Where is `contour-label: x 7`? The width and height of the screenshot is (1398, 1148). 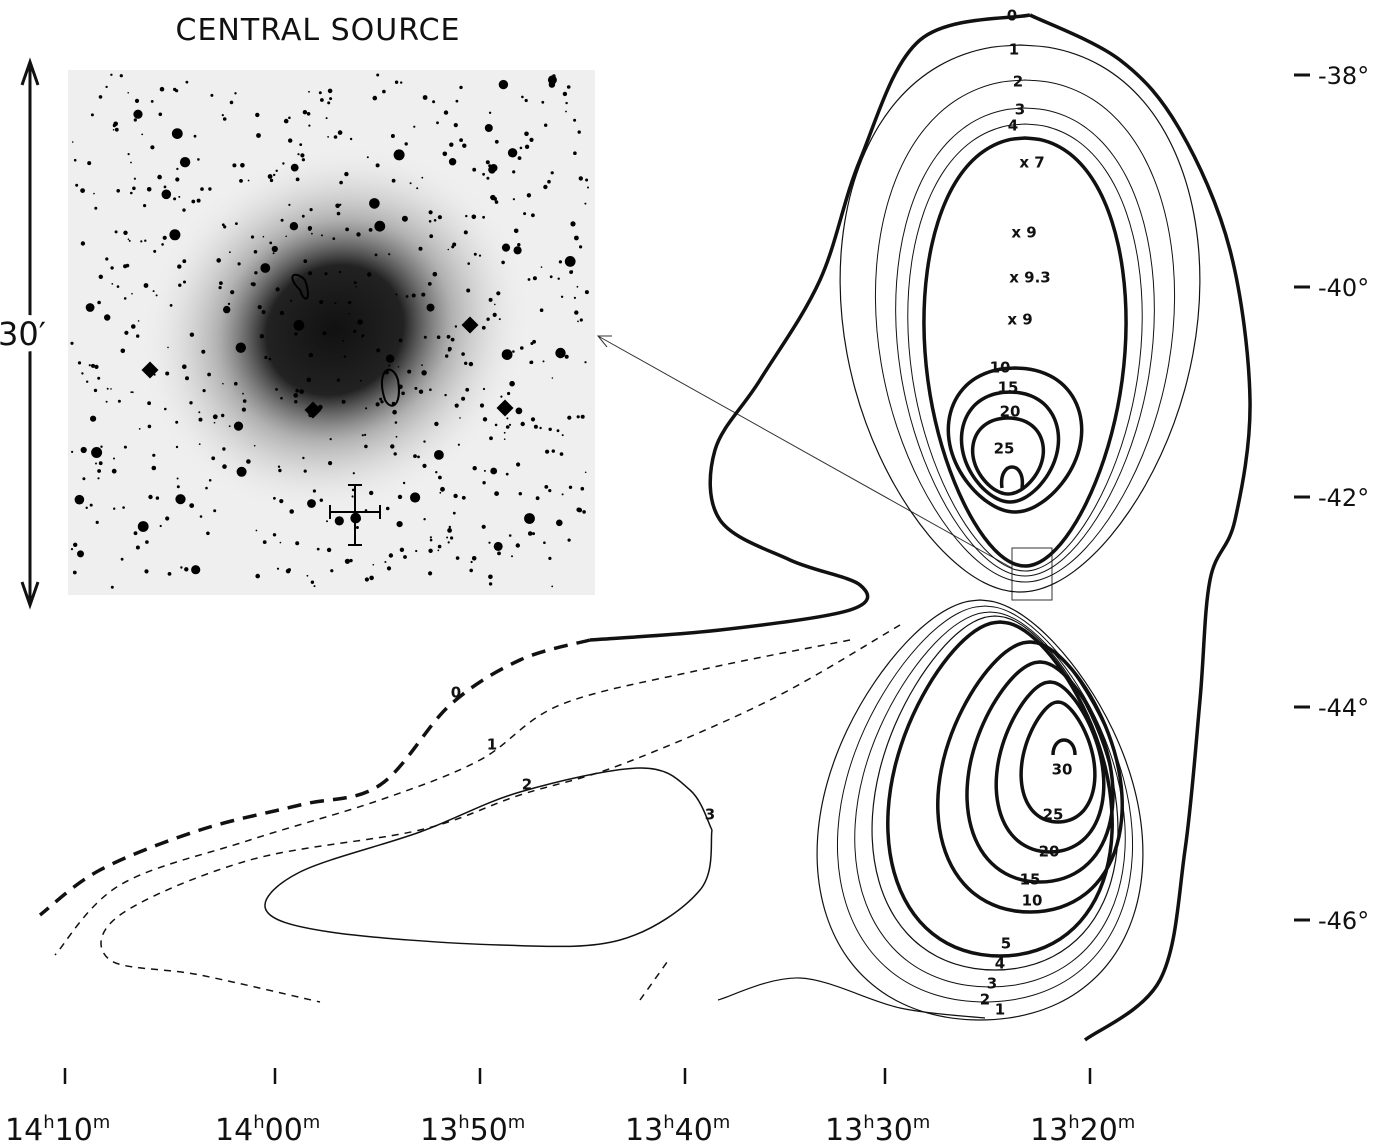
contour-label: x 7 is located at coordinates (1031, 163).